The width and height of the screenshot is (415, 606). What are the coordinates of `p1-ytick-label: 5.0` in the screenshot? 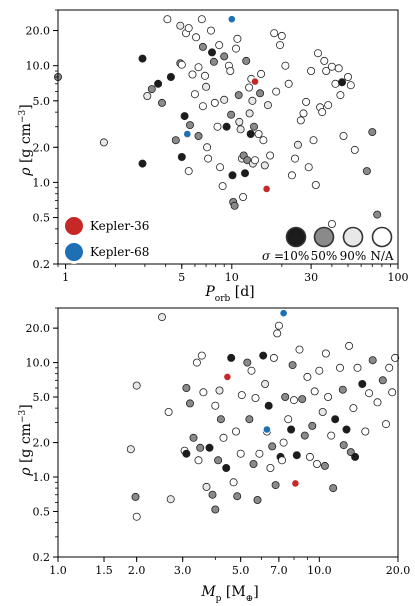 It's located at (42, 101).